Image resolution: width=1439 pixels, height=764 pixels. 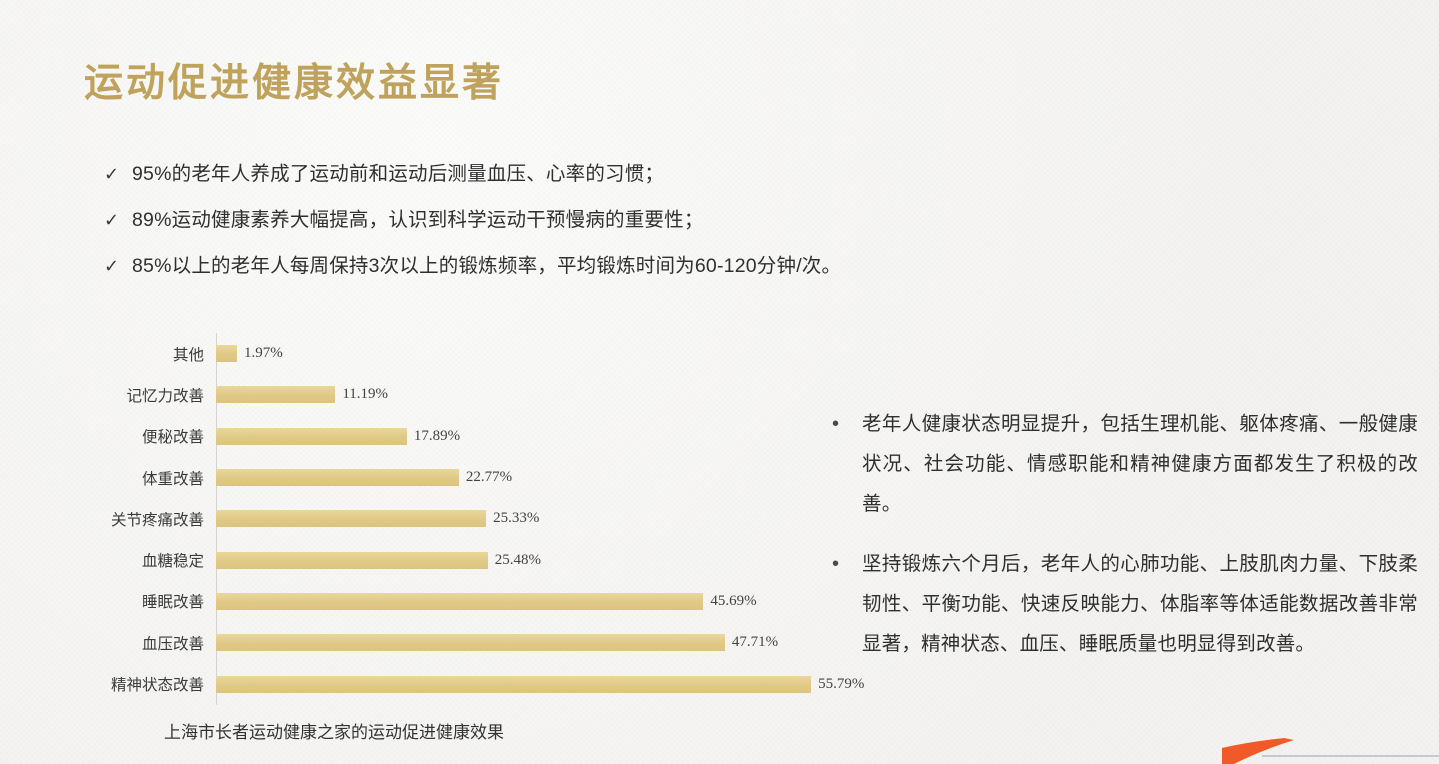 What do you see at coordinates (538, 353) in the screenshot?
I see `bar-track: 1.97%` at bounding box center [538, 353].